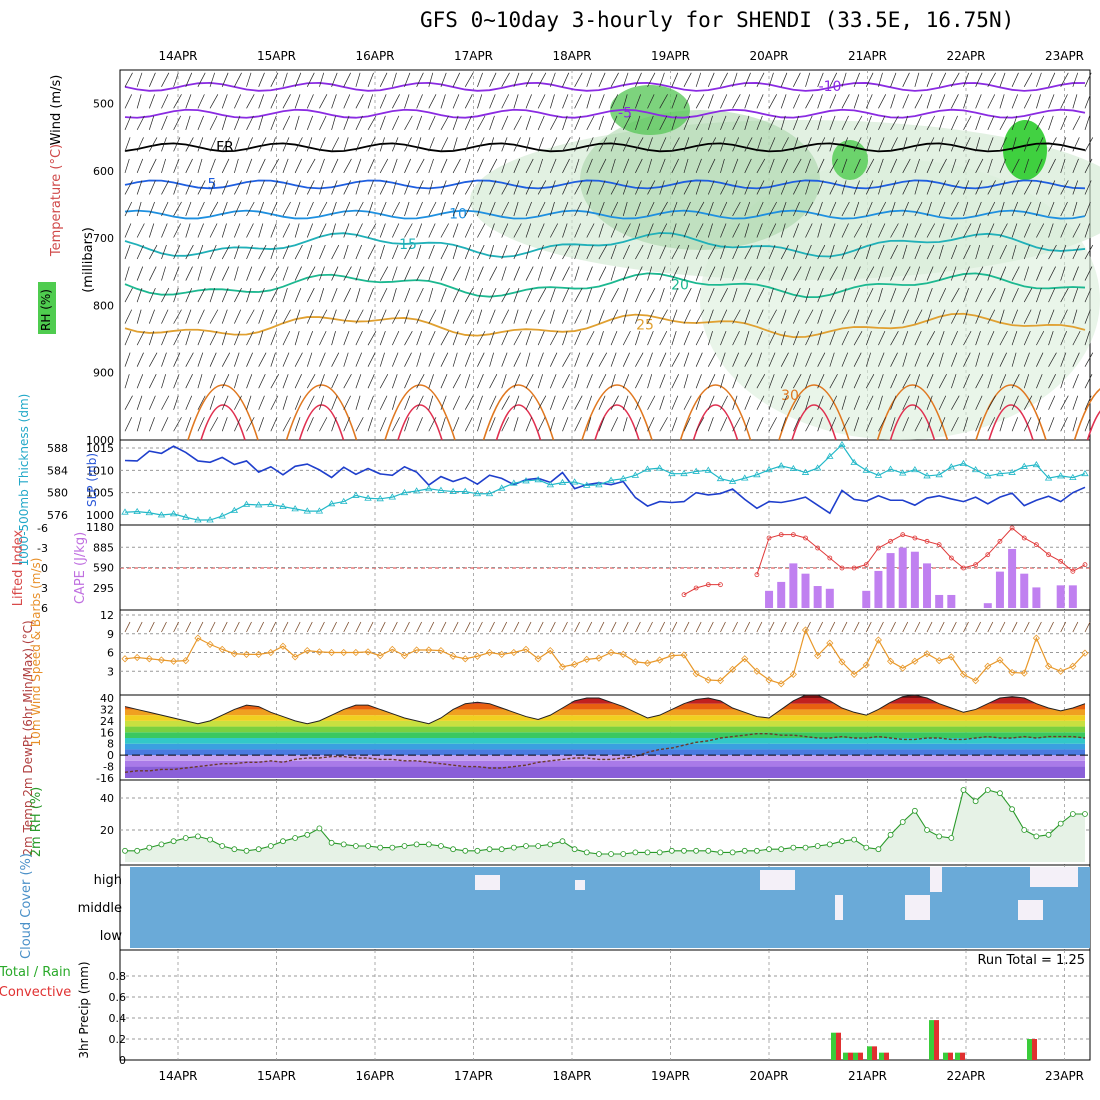 This screenshot has height=1100, width=1100. Describe the element at coordinates (108, 880) in the screenshot. I see `cloud-level-label: high` at that location.